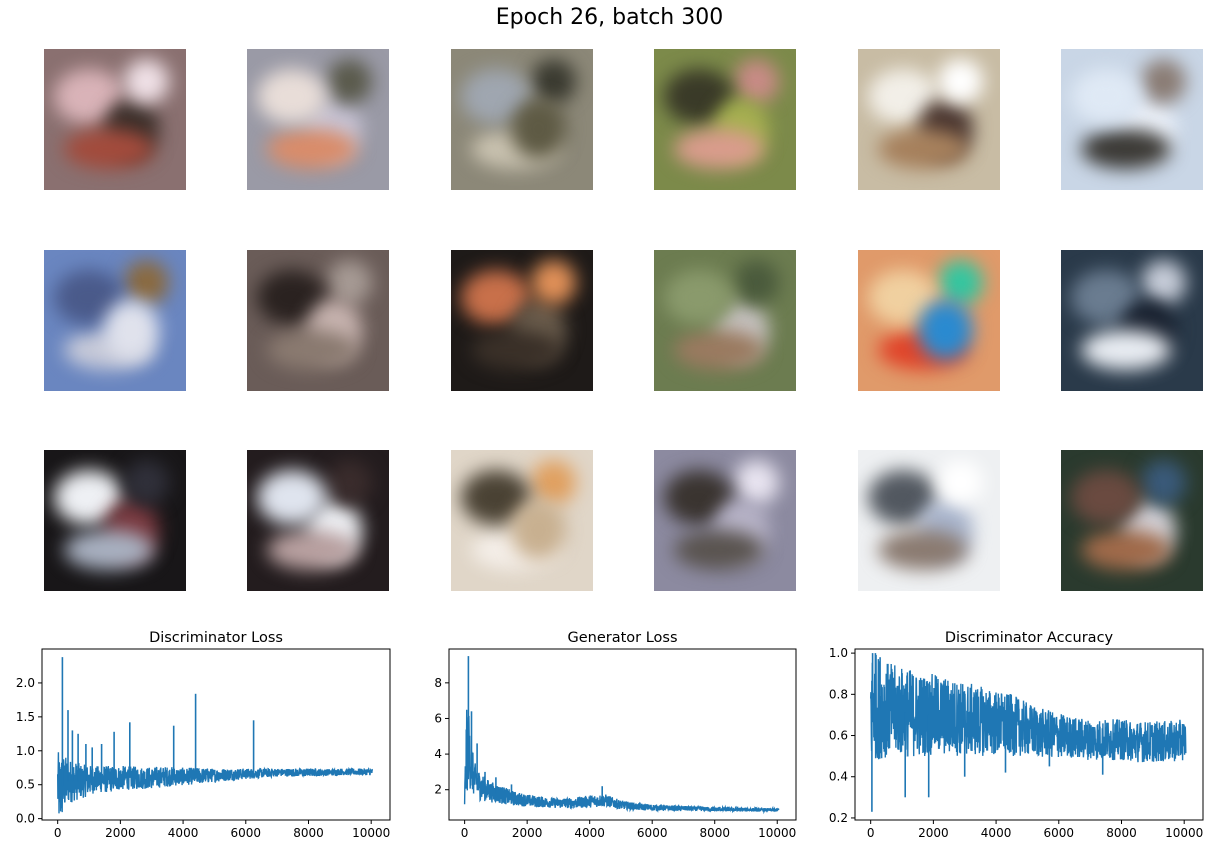 This screenshot has height=853, width=1219. What do you see at coordinates (1029, 638) in the screenshot?
I see `chart-title: Discriminator Accuracy` at bounding box center [1029, 638].